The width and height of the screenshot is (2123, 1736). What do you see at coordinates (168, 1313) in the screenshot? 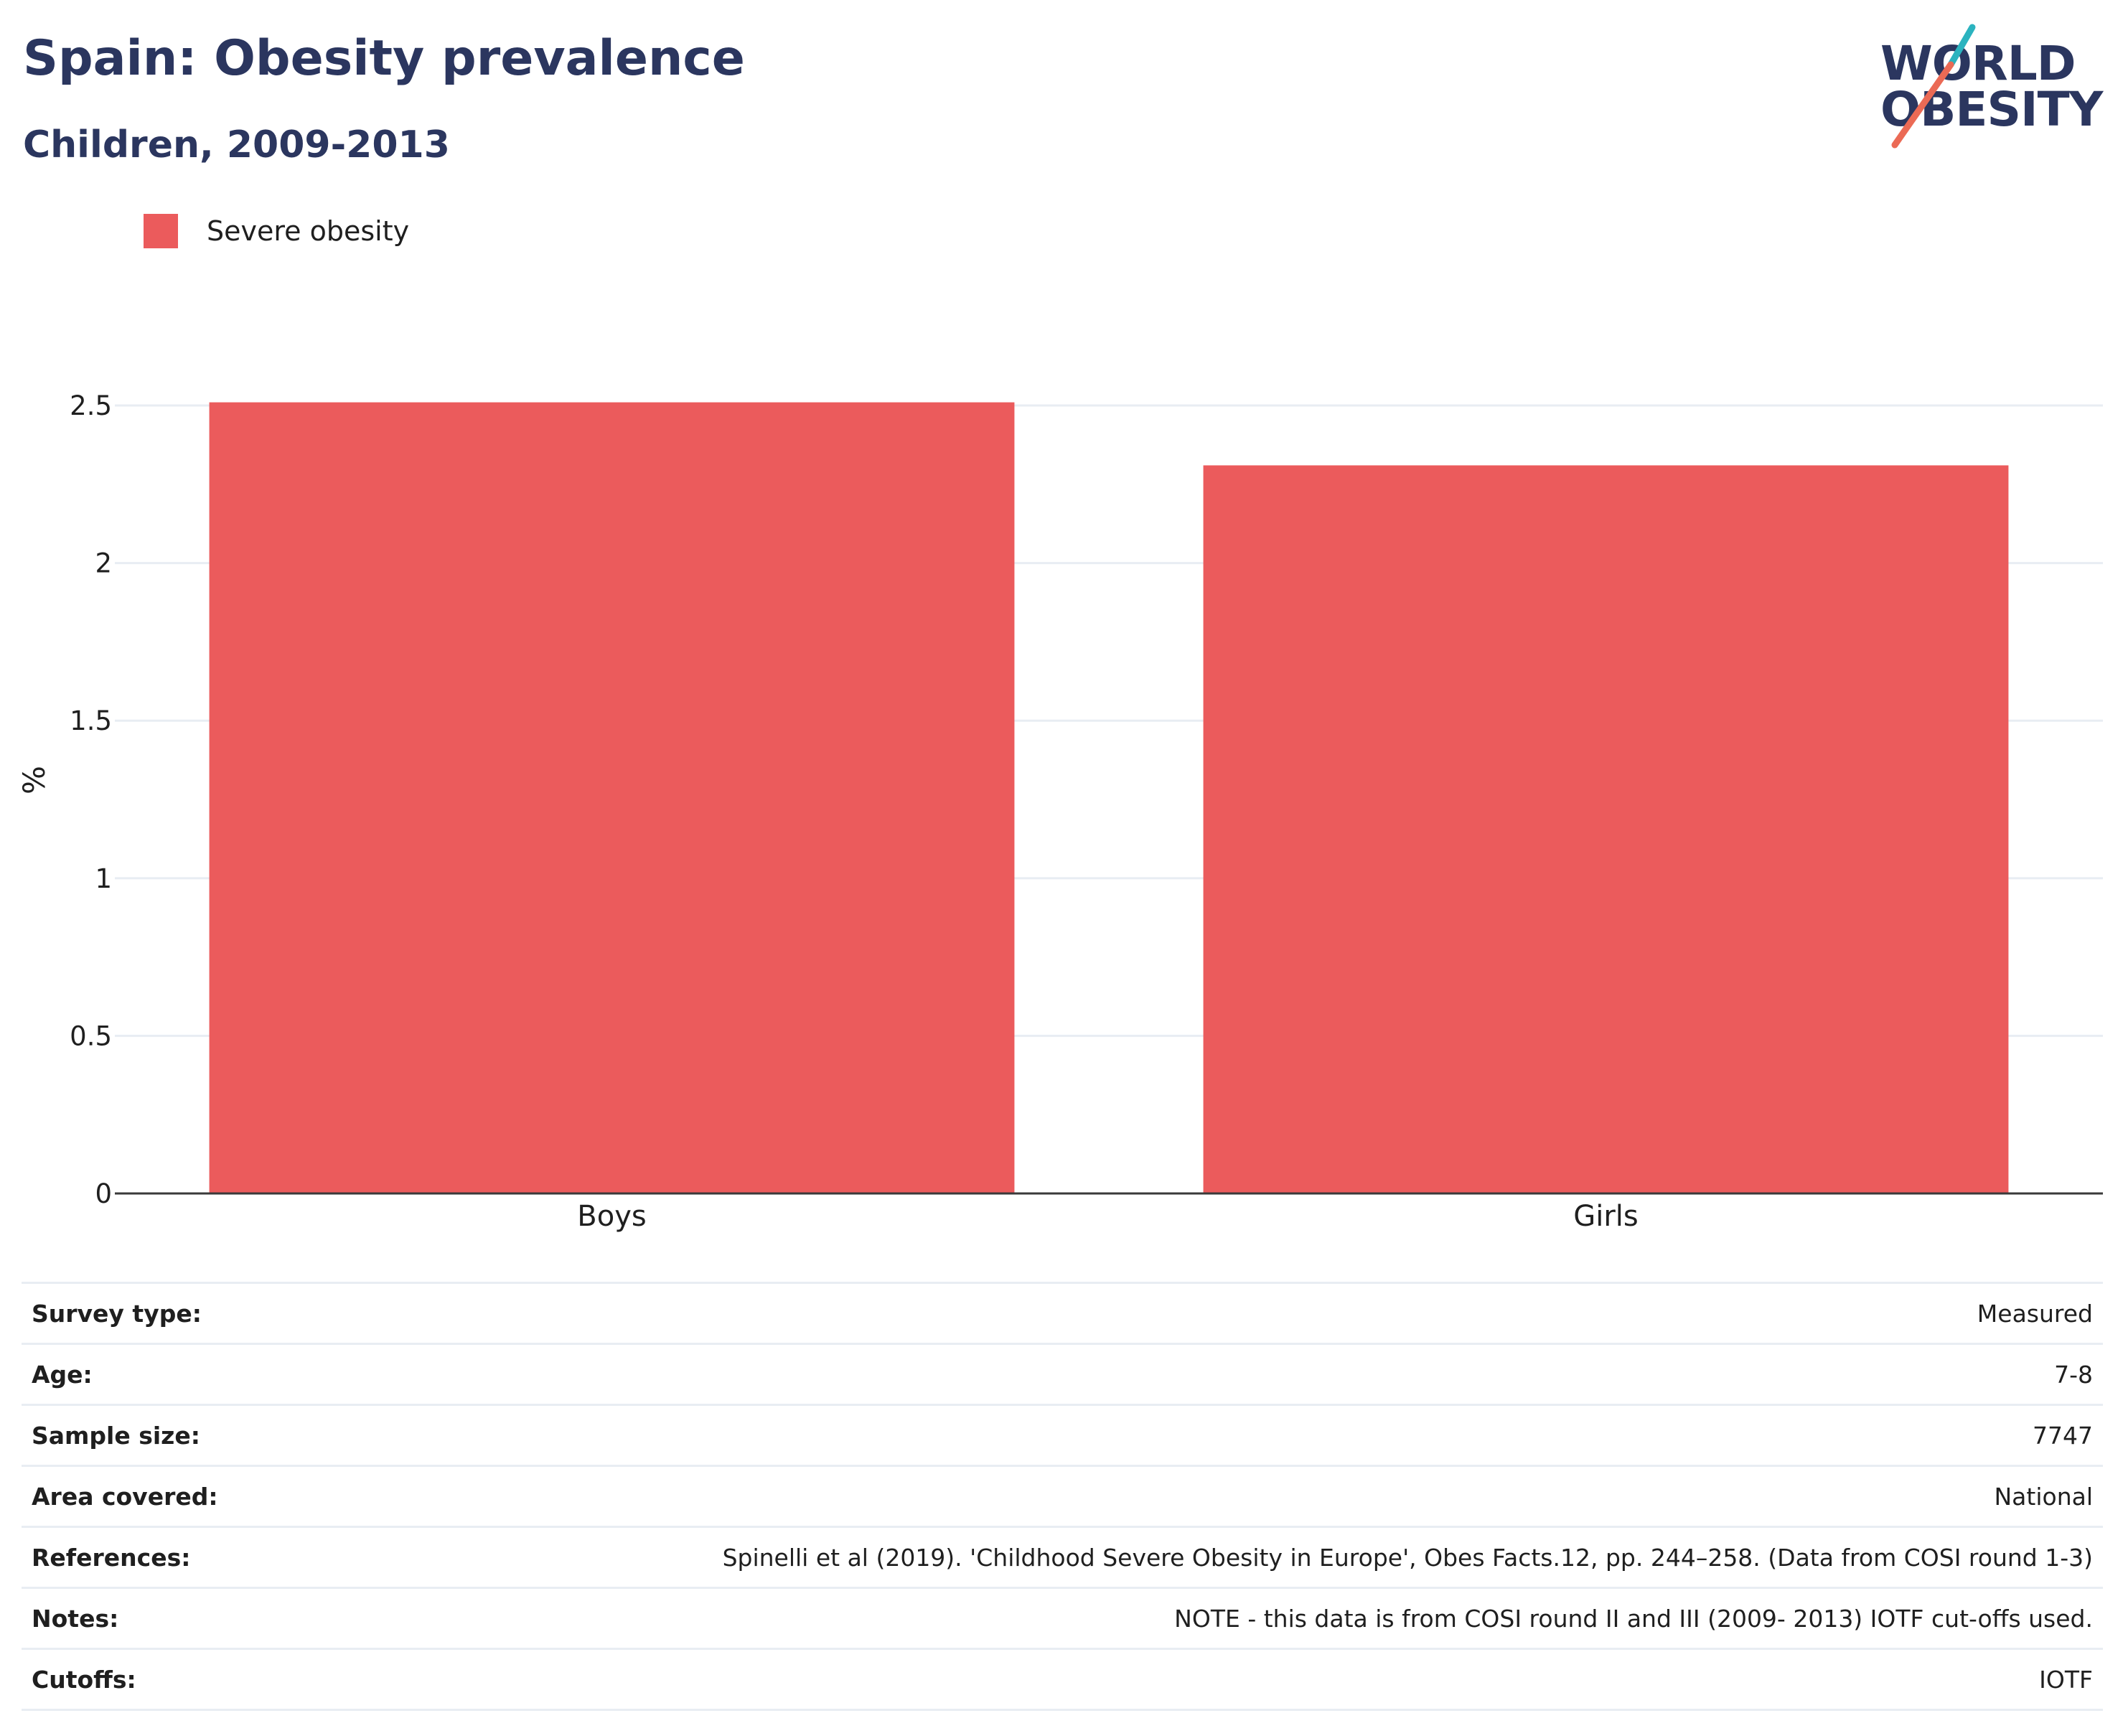
I see `info-key: Survey type:` at bounding box center [168, 1313].